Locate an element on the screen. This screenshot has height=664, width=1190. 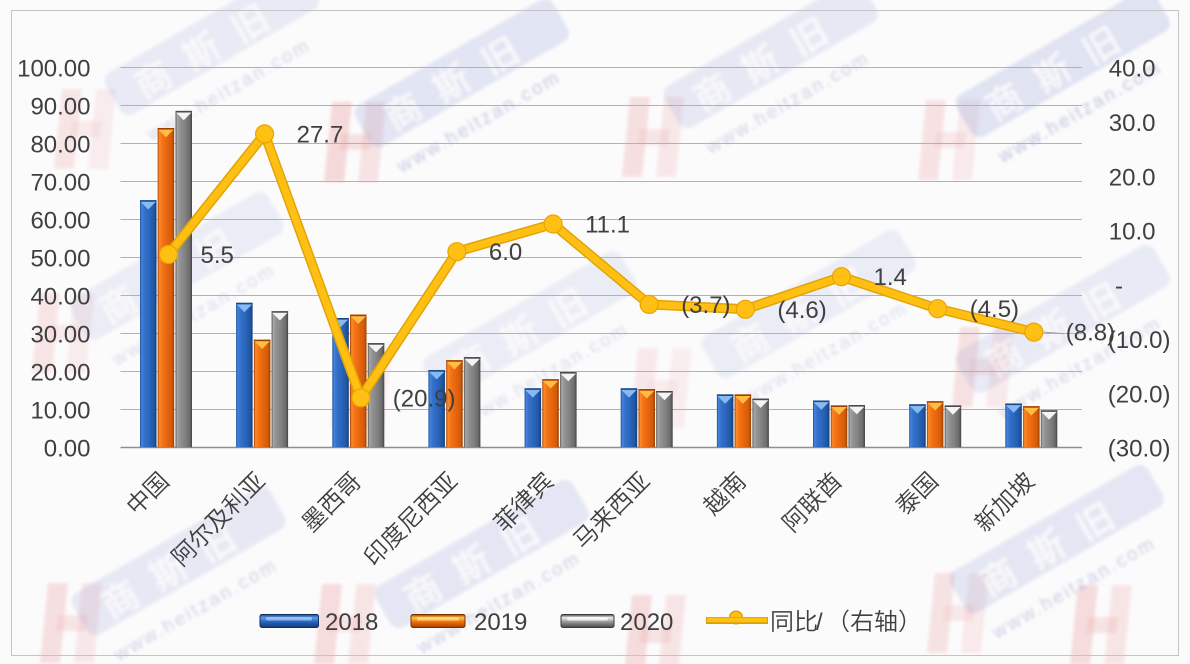
svg-text: 70.00 is located at coordinates (60, 183).